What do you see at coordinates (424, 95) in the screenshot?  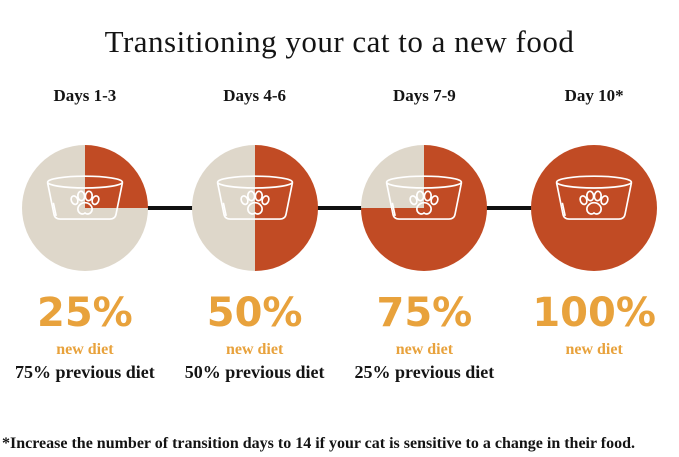 I see `stage-label: Days 7-9` at bounding box center [424, 95].